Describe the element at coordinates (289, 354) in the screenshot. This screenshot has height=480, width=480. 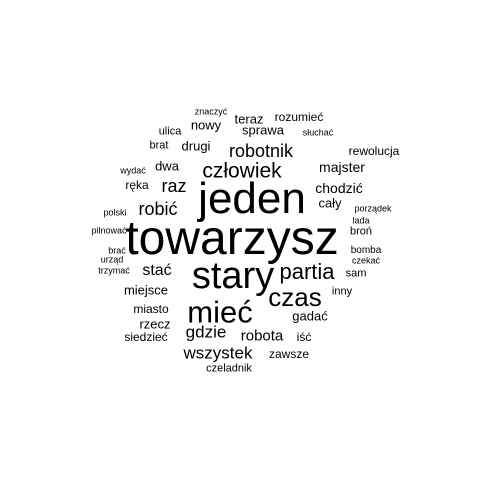
I see `word: zawsze` at that location.